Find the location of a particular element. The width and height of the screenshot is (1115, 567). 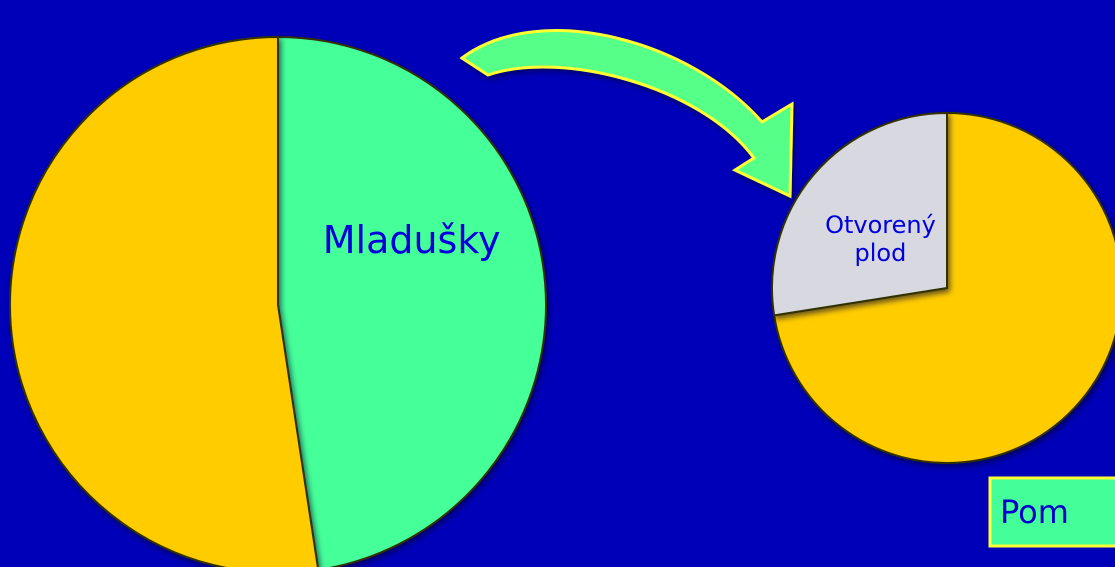

text-box is located at coordinates (1051, 512).